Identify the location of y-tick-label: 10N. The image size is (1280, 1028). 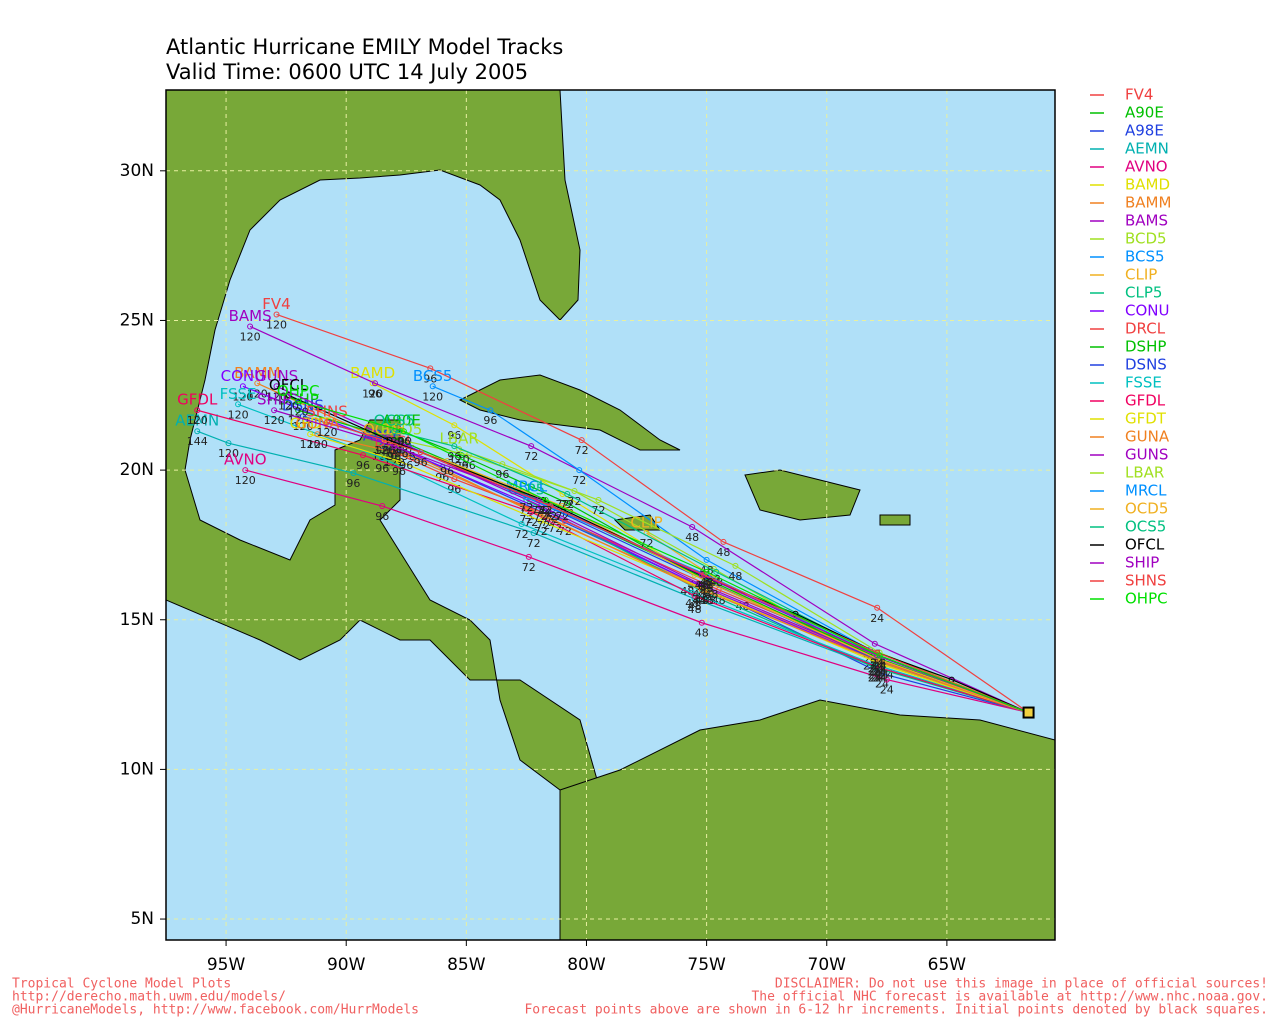
(137, 769).